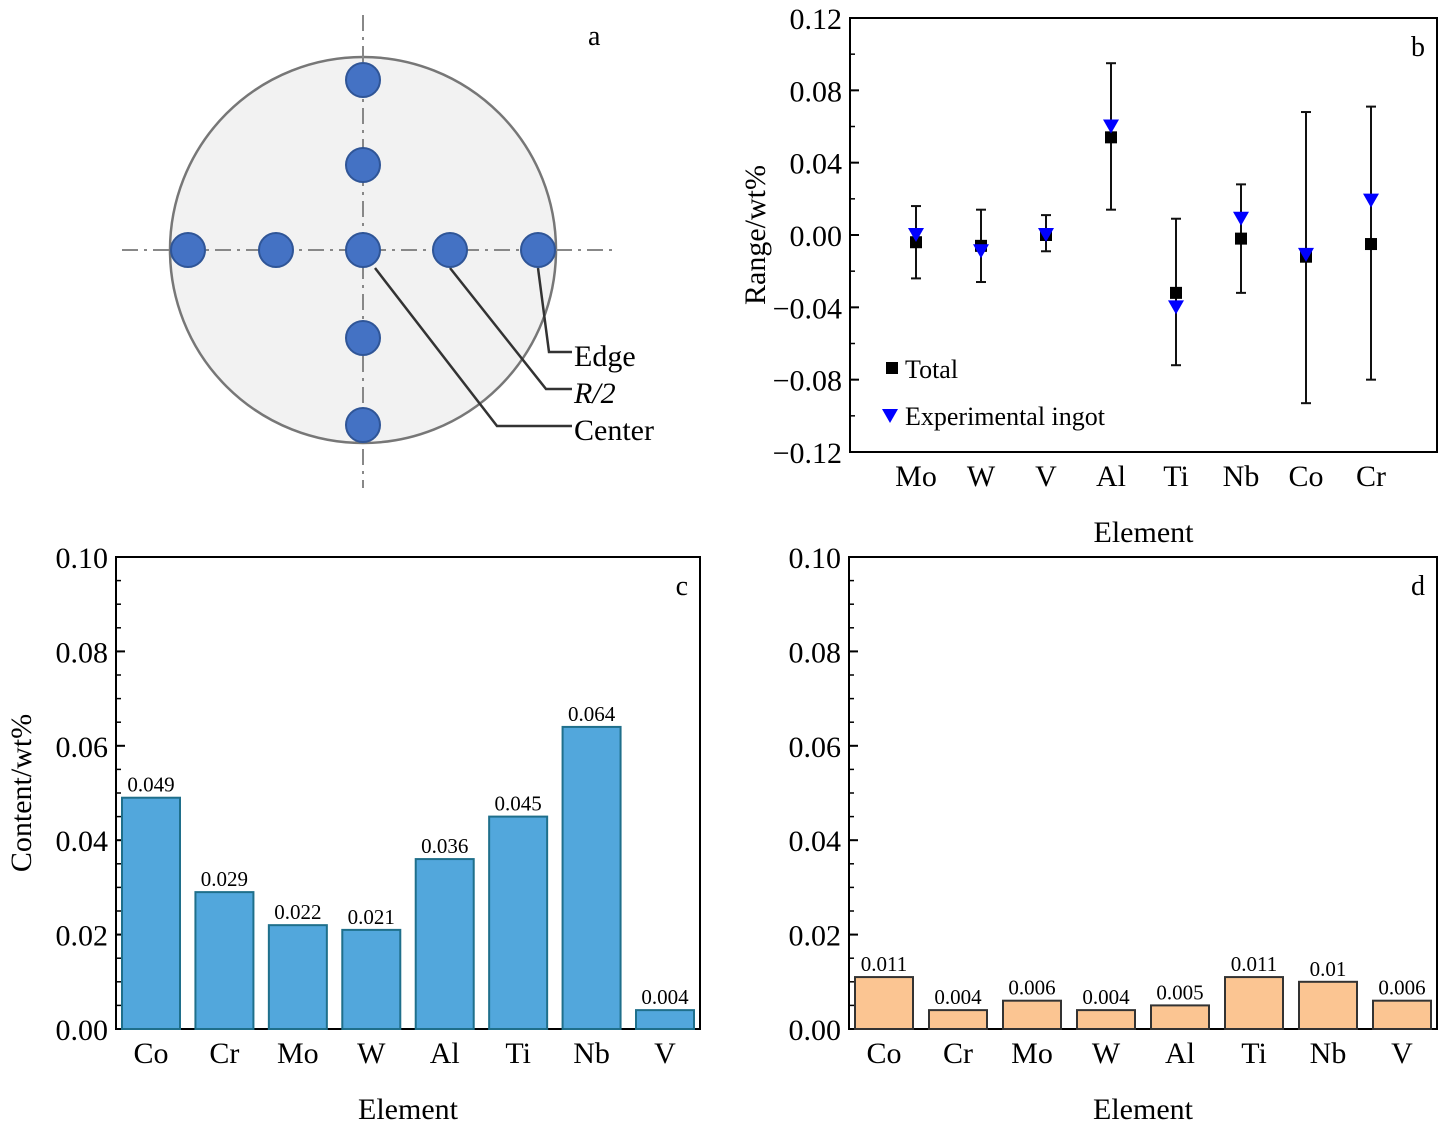 The height and width of the screenshot is (1133, 1439). What do you see at coordinates (1418, 47) in the screenshot?
I see `panel-label: b` at bounding box center [1418, 47].